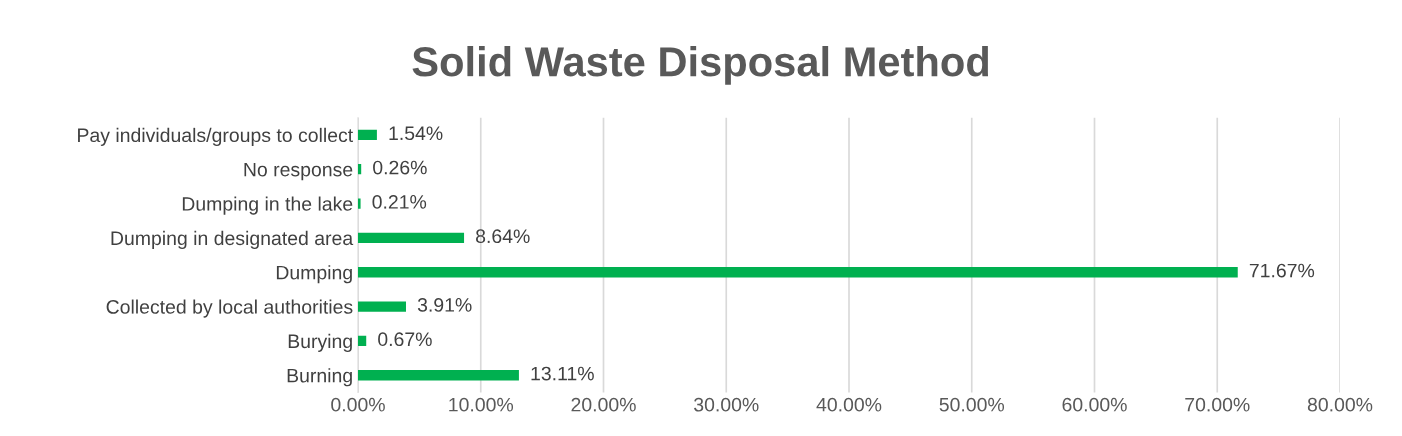 This screenshot has height=436, width=1402. Describe the element at coordinates (503, 236) in the screenshot. I see `data-label: 8.64%` at that location.